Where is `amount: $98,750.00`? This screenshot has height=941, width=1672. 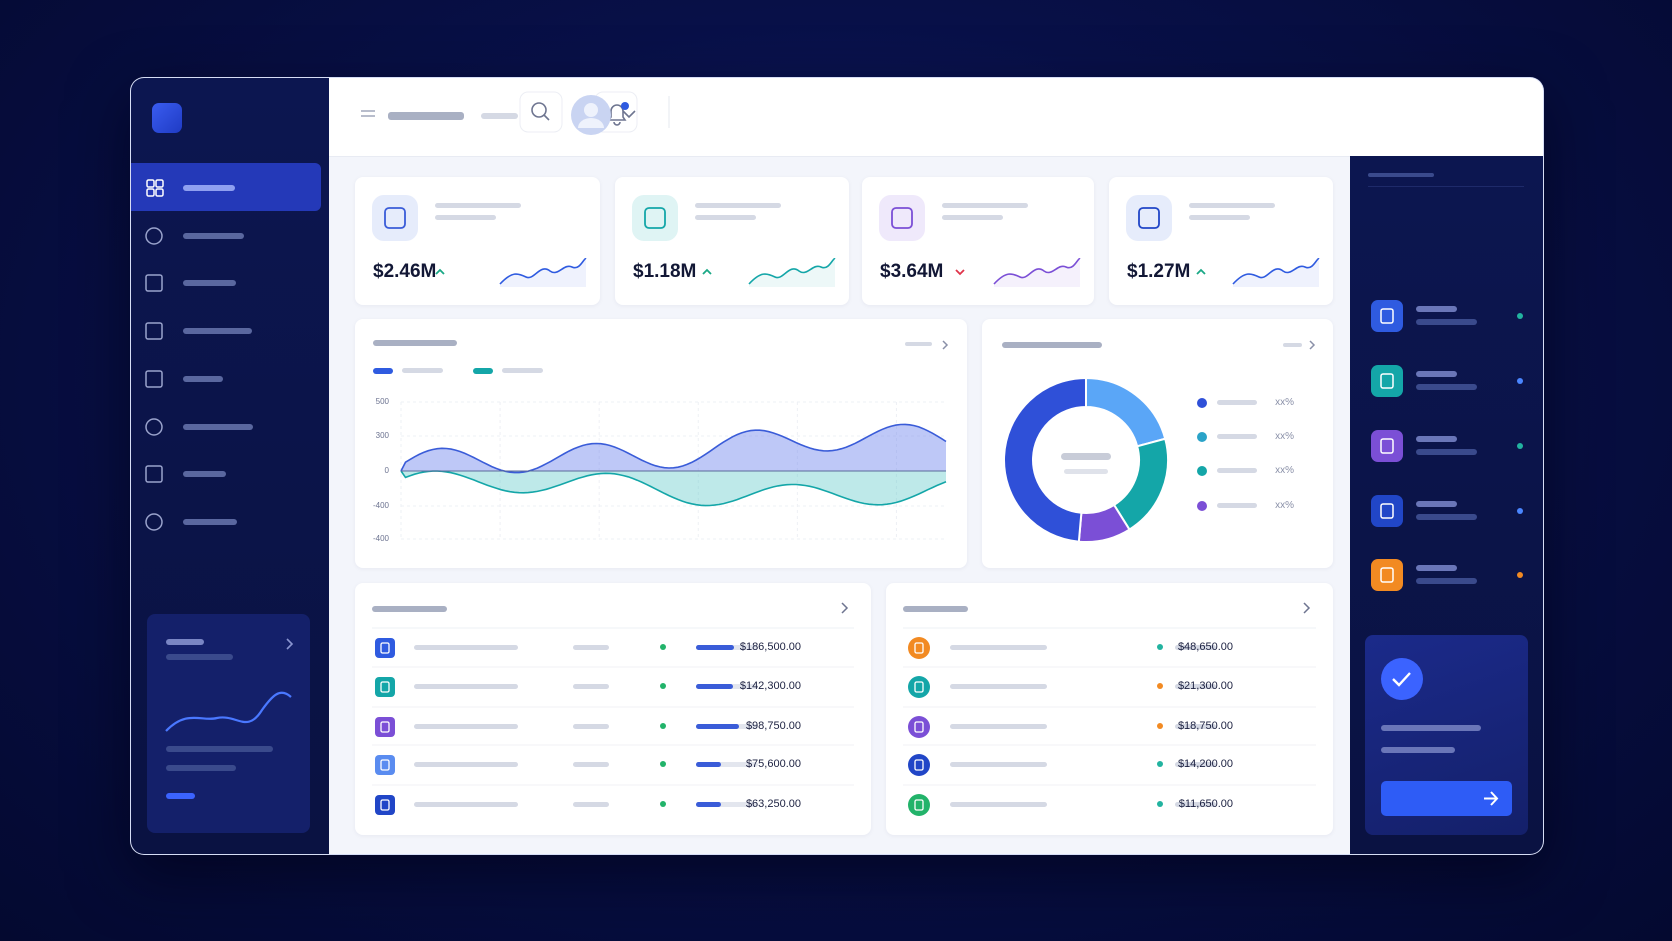
amount: $98,750.00 is located at coordinates (773, 726).